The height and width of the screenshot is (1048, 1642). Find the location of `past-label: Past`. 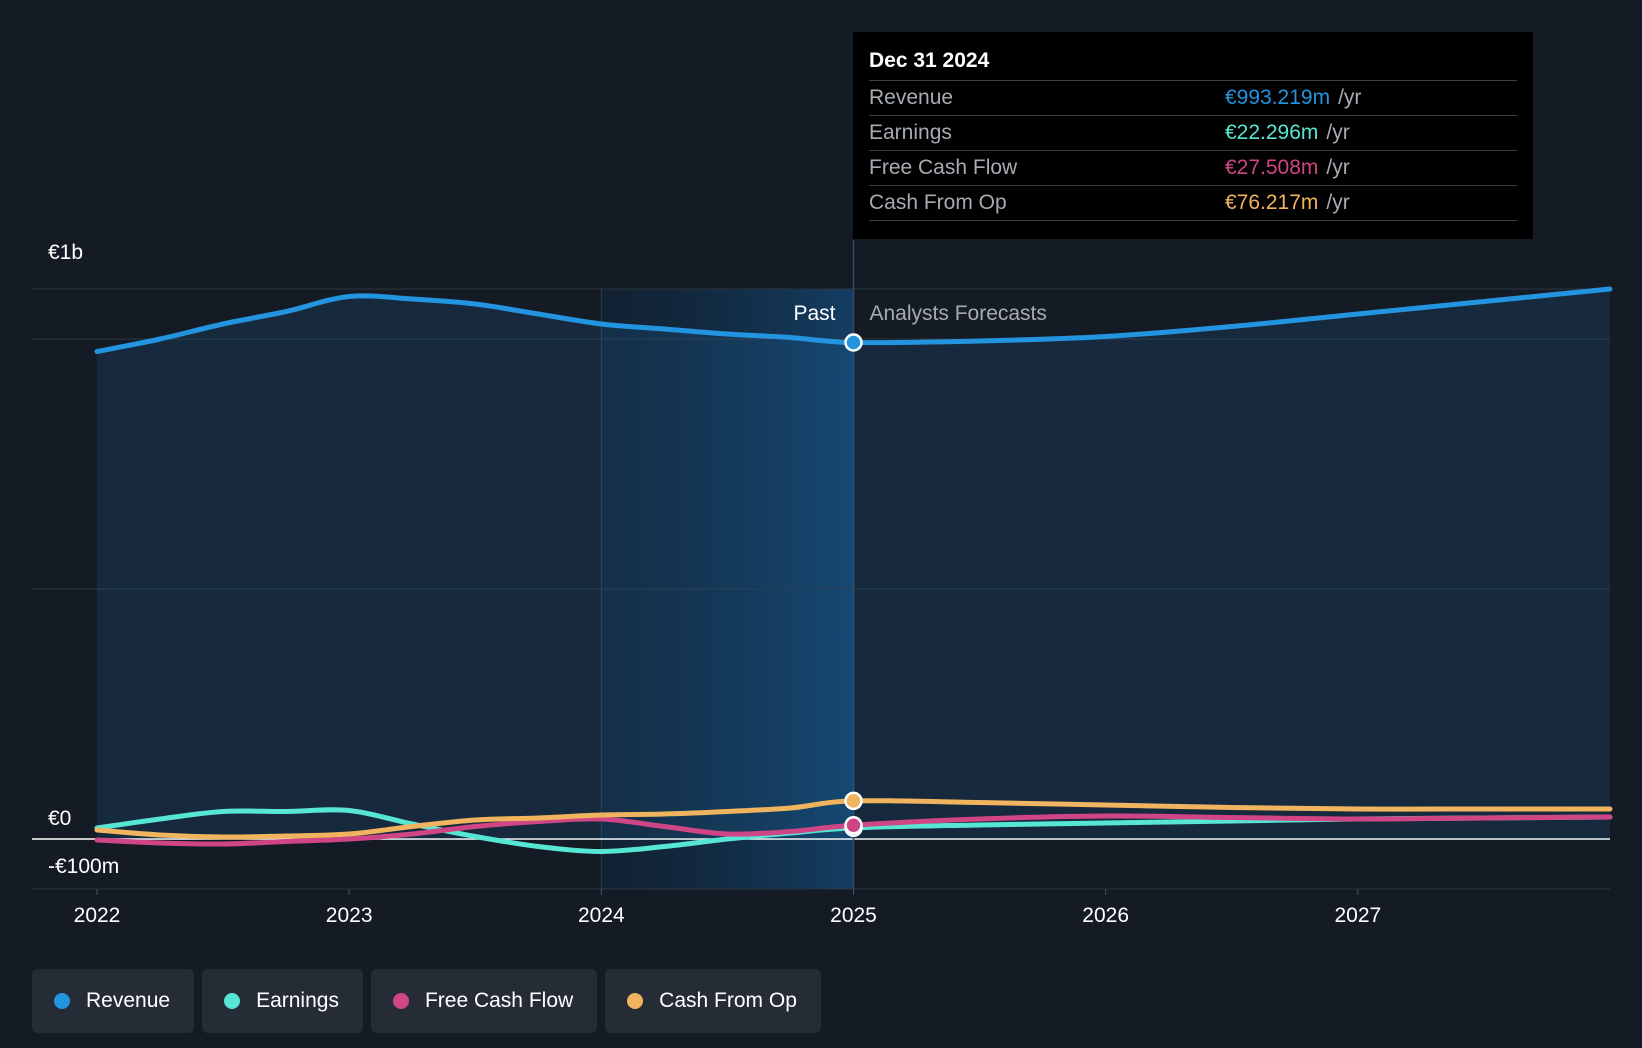

past-label: Past is located at coordinates (814, 313).